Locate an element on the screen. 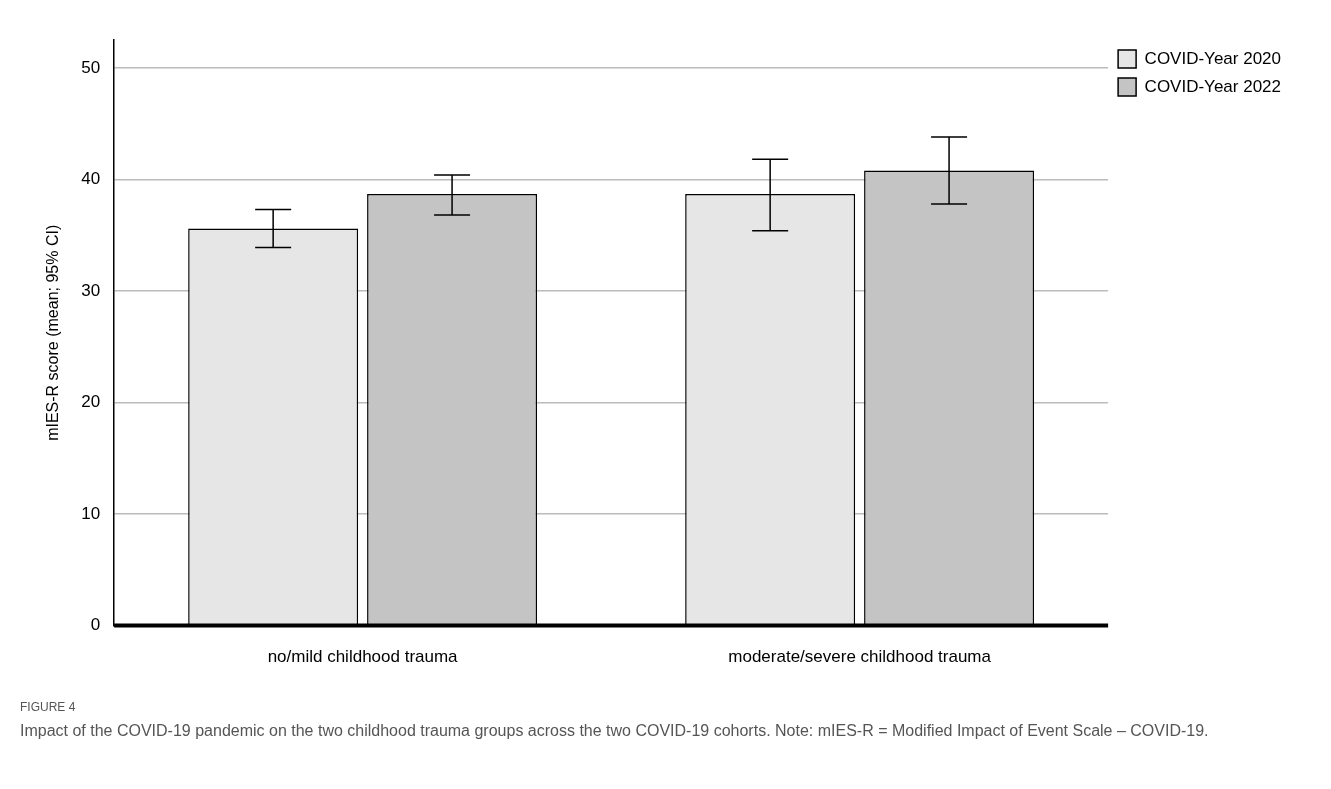 This screenshot has height=789, width=1331. y-tick-label: 50 is located at coordinates (91, 67).